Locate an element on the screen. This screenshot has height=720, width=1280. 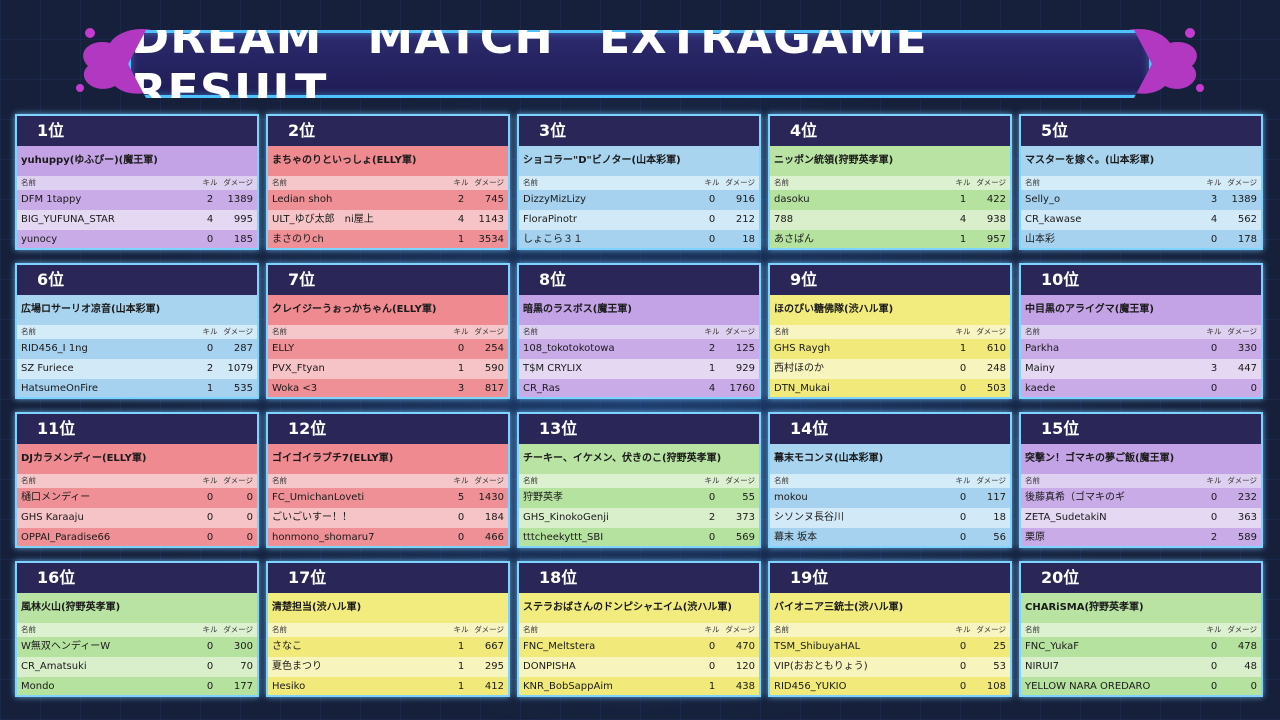
player-row: Mondo 0 177 is located at coordinates (137, 686).